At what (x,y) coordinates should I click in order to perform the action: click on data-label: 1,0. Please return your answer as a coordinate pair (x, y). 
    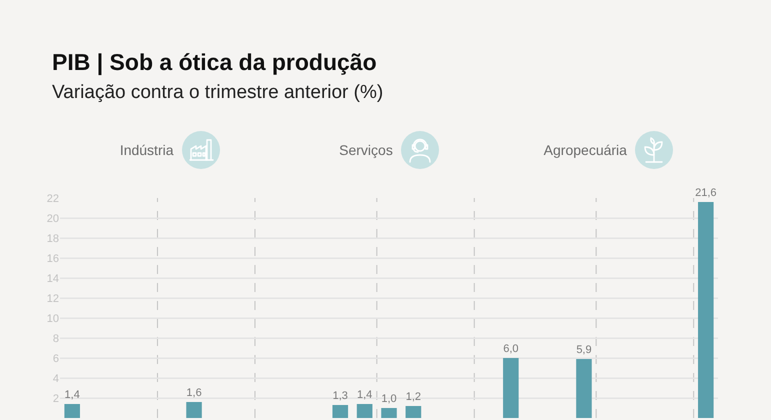
    Looking at the image, I should click on (389, 399).